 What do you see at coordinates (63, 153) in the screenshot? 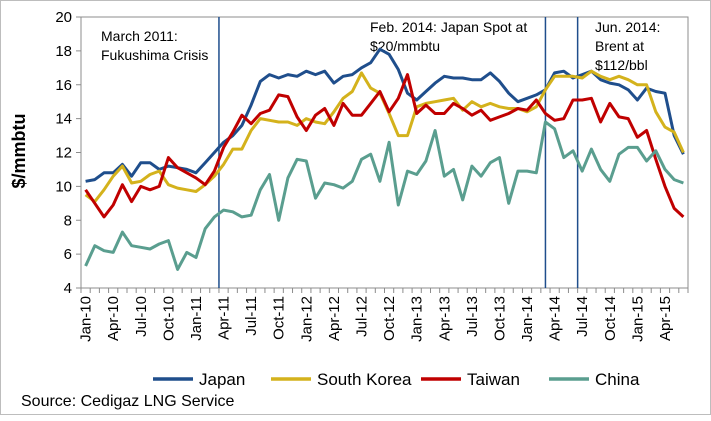
I see `y-tick-label: 12` at bounding box center [63, 153].